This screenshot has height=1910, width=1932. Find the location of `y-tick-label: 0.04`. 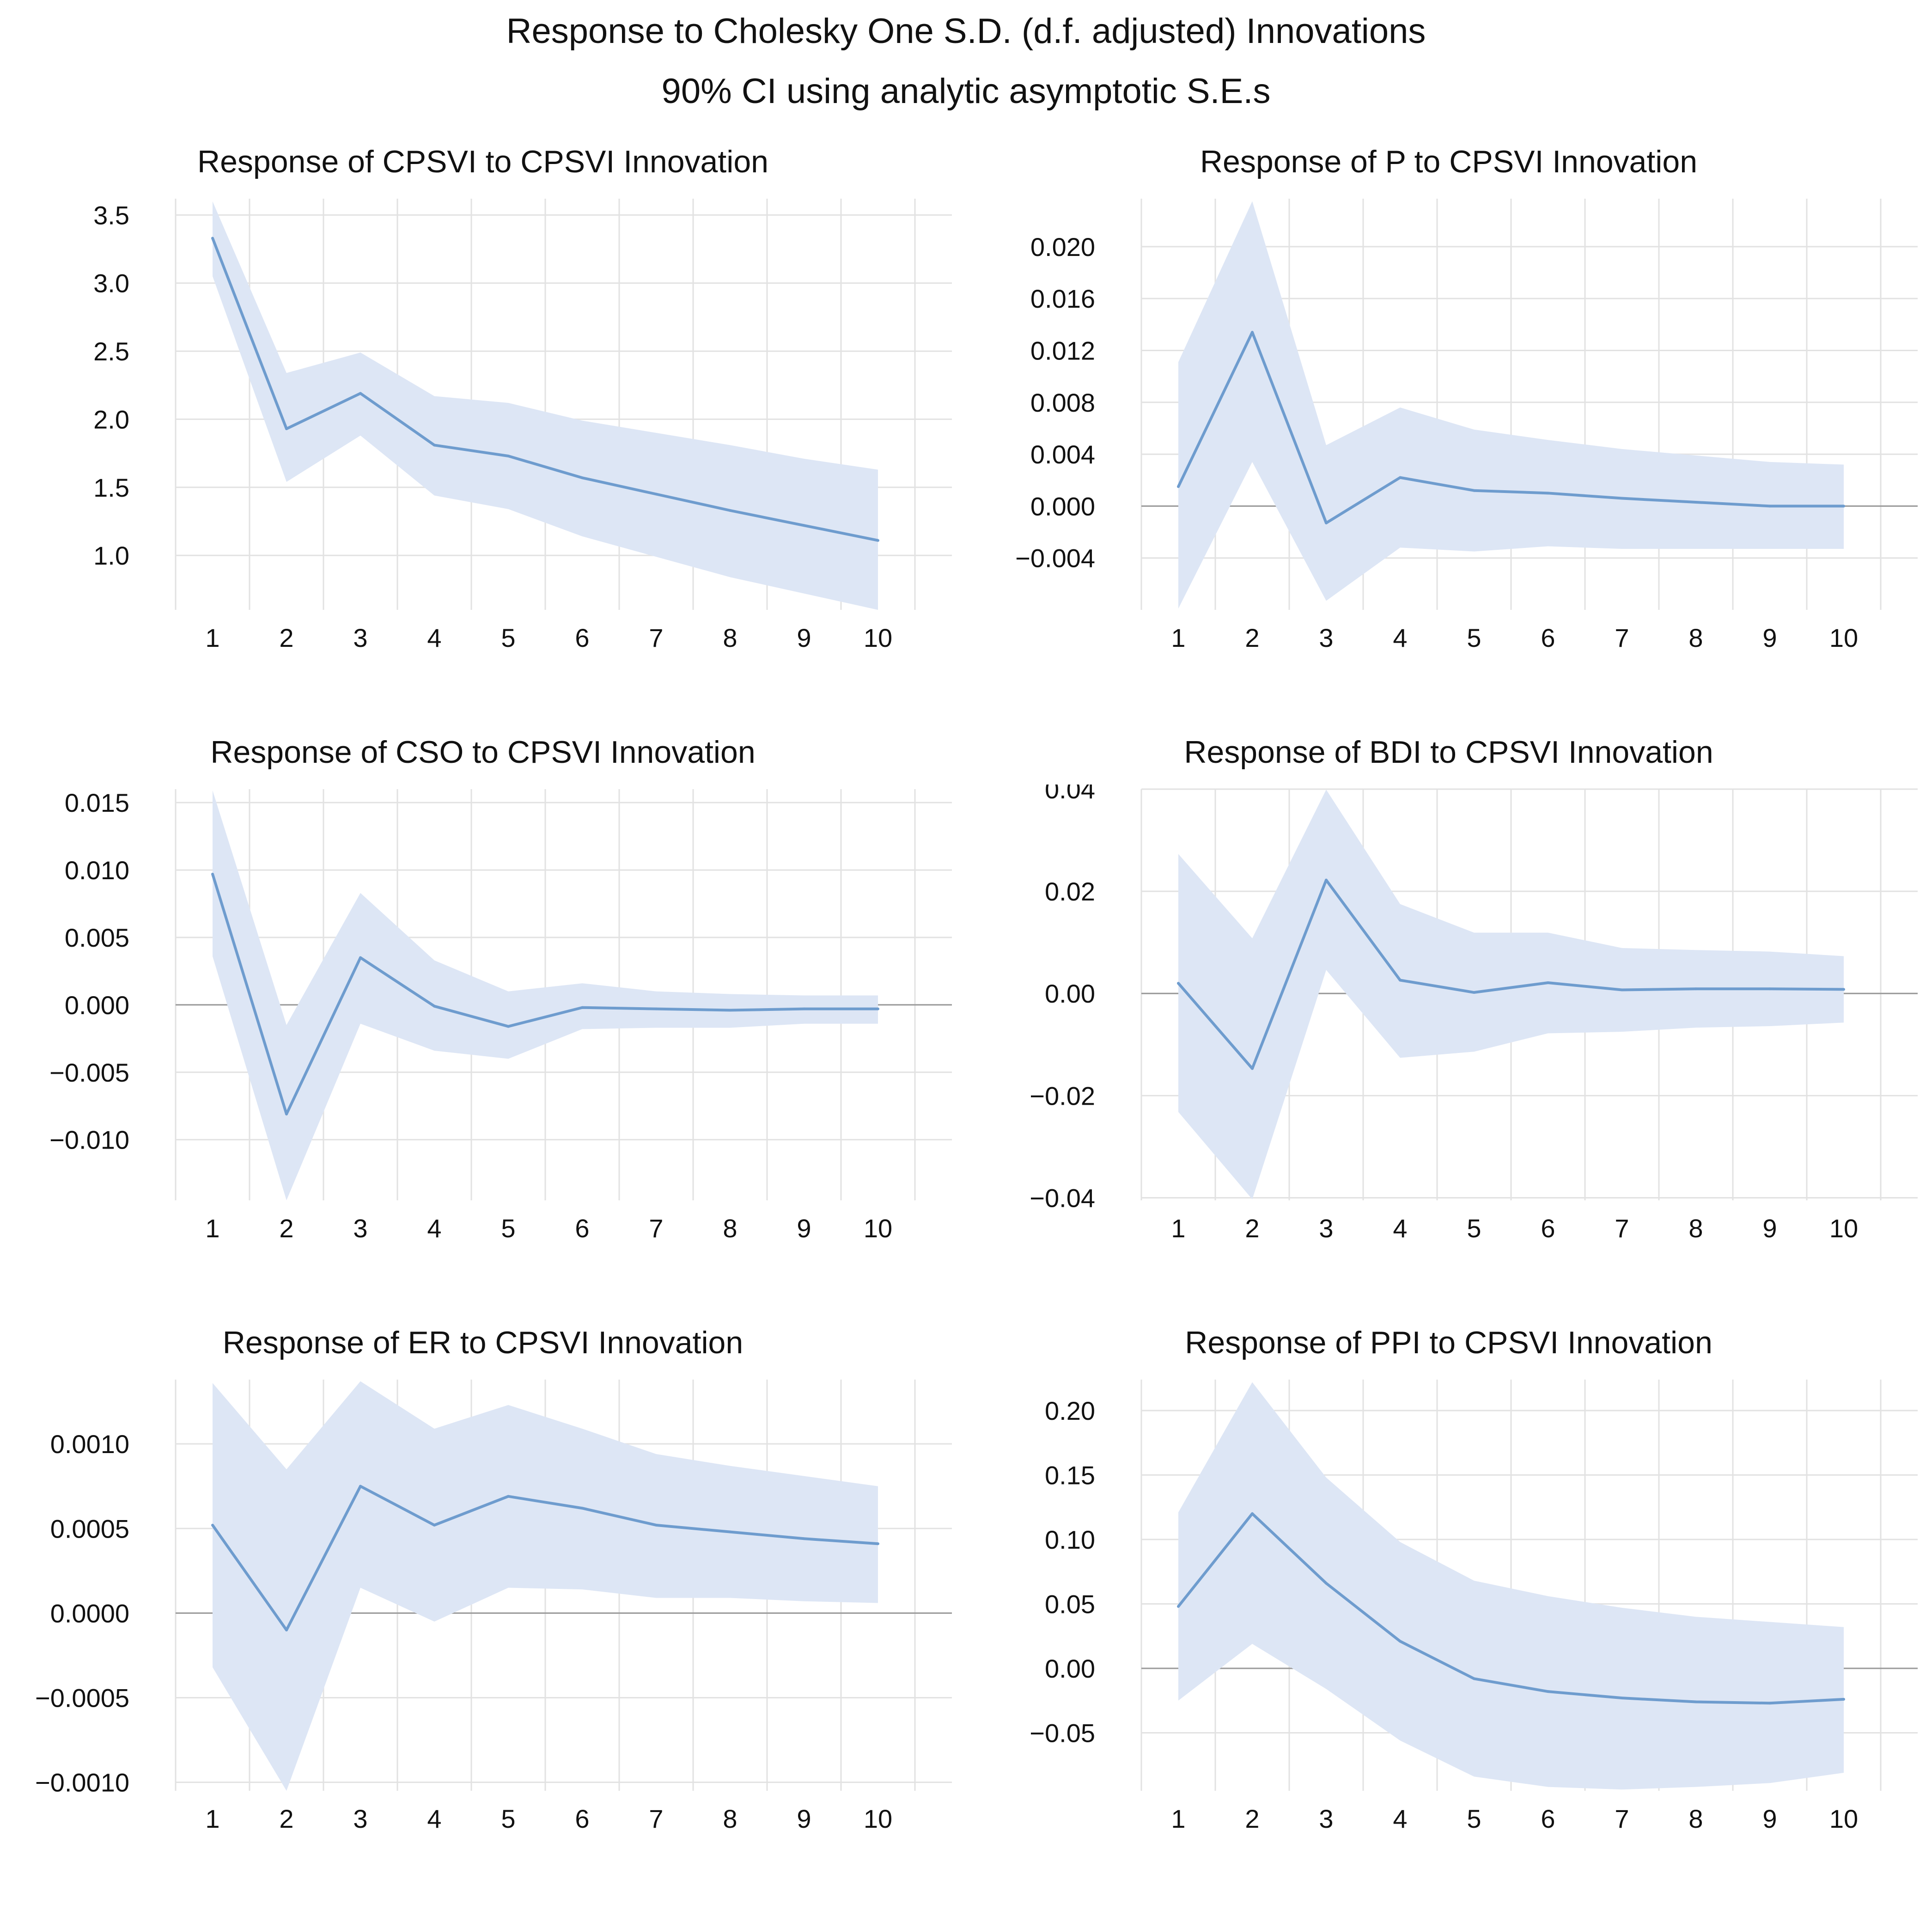

y-tick-label: 0.04 is located at coordinates (1070, 794).